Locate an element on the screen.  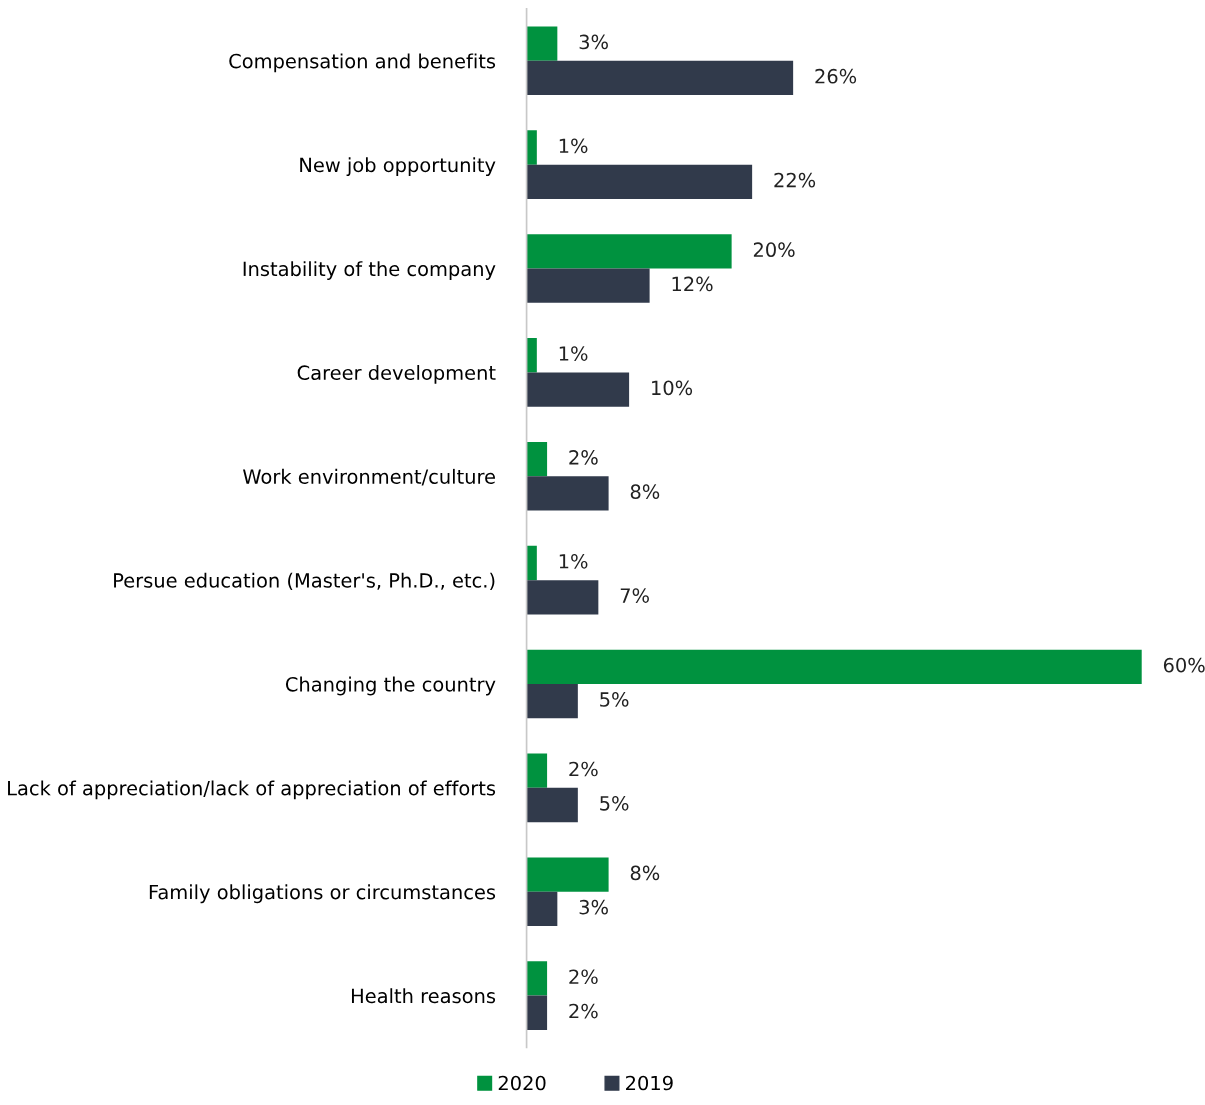
legend-label: 2020 is located at coordinates (522, 1083).